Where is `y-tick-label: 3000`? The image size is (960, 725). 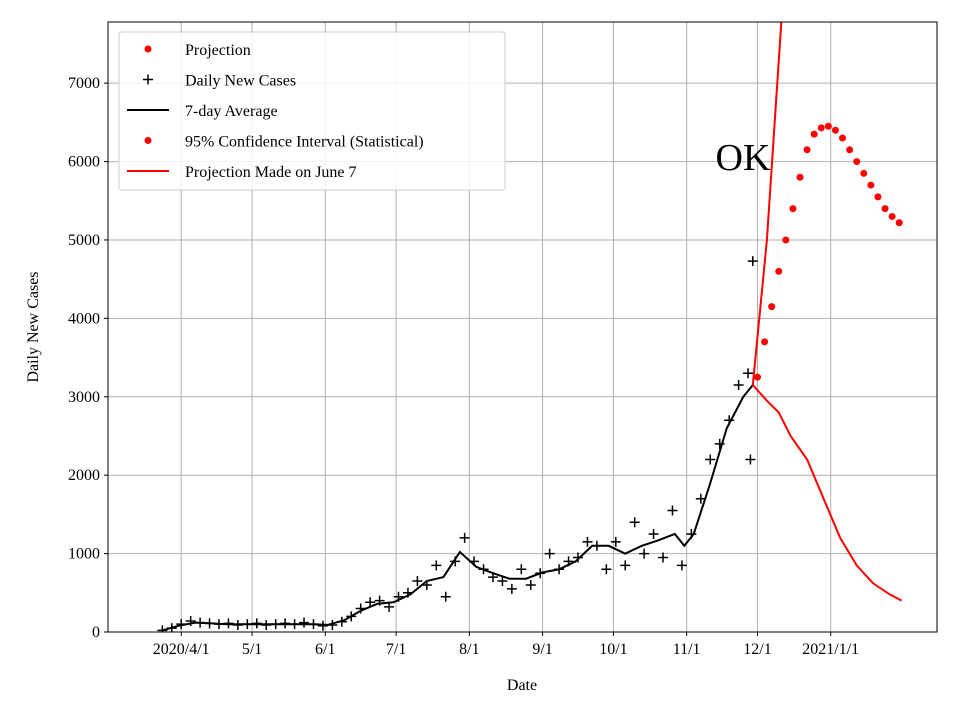 y-tick-label: 3000 is located at coordinates (84, 397).